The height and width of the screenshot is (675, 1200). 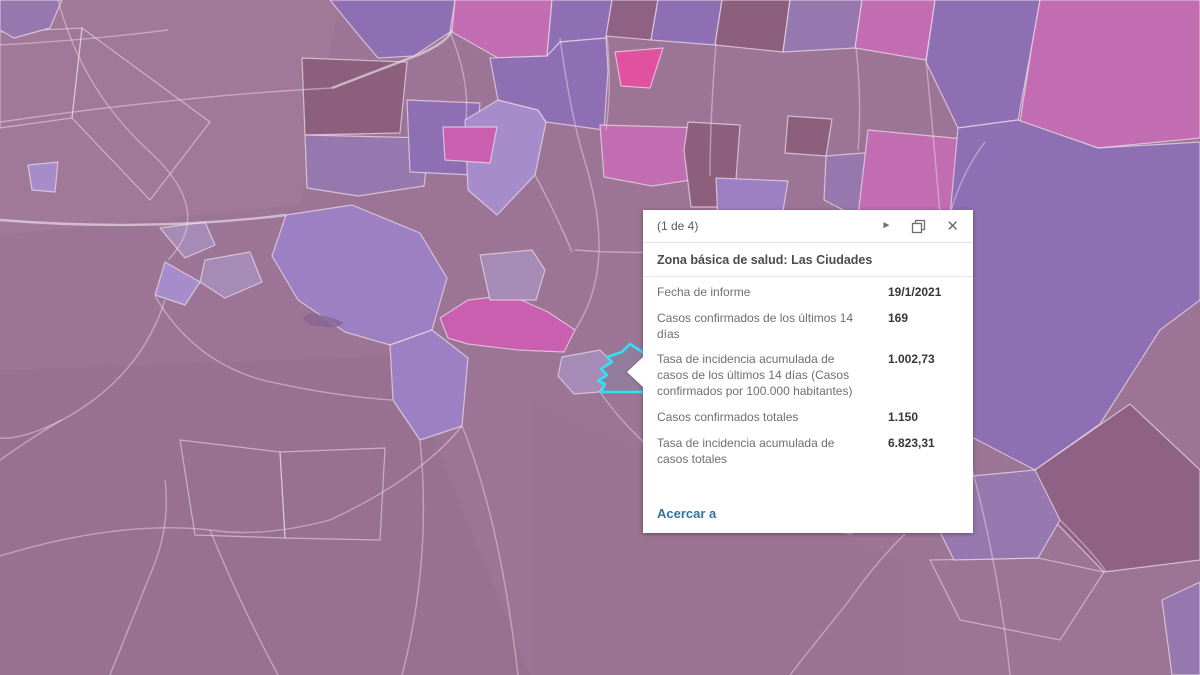 I want to click on field-value: 1.002,73, so click(x=911, y=359).